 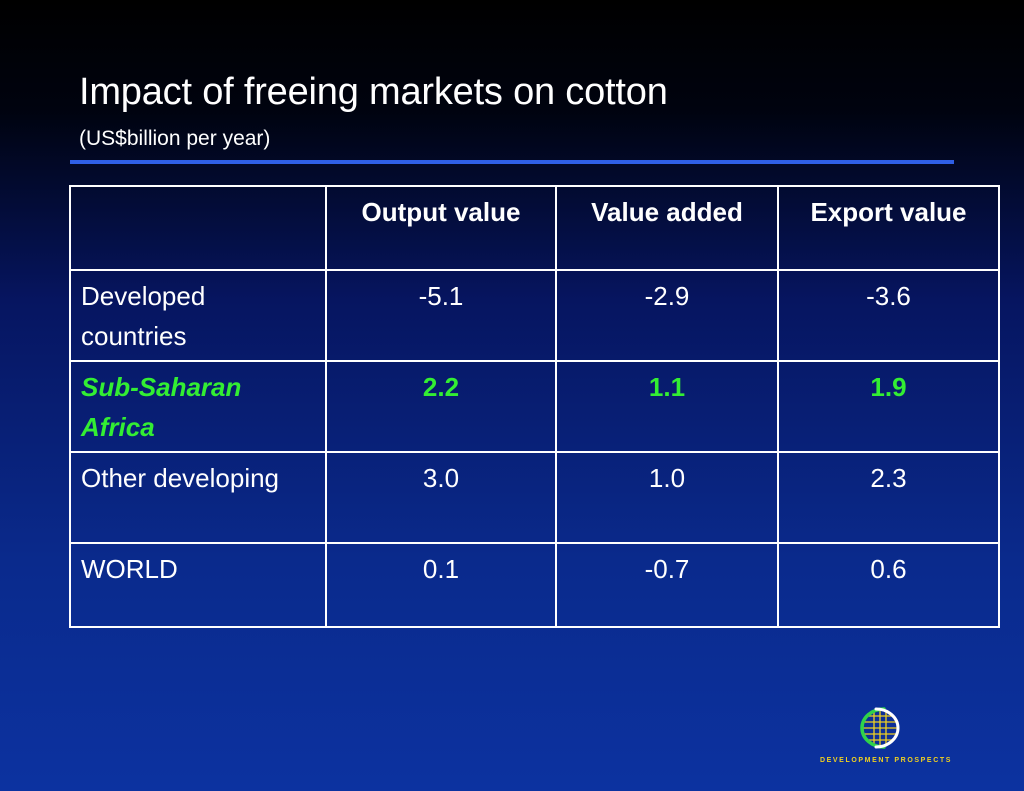 I want to click on slide-title: Impact of freeing markets on cotton, so click(x=373, y=92).